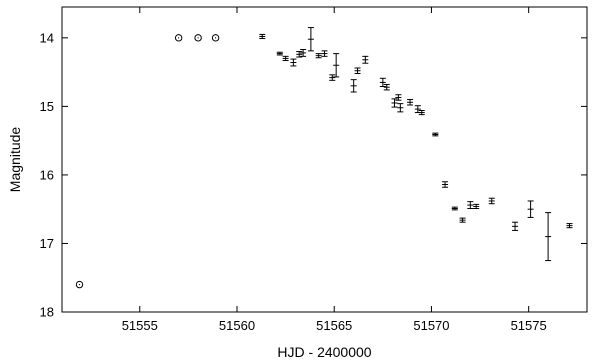 The width and height of the screenshot is (594, 364). Describe the element at coordinates (47, 243) in the screenshot. I see `y-tick-label: 17` at that location.